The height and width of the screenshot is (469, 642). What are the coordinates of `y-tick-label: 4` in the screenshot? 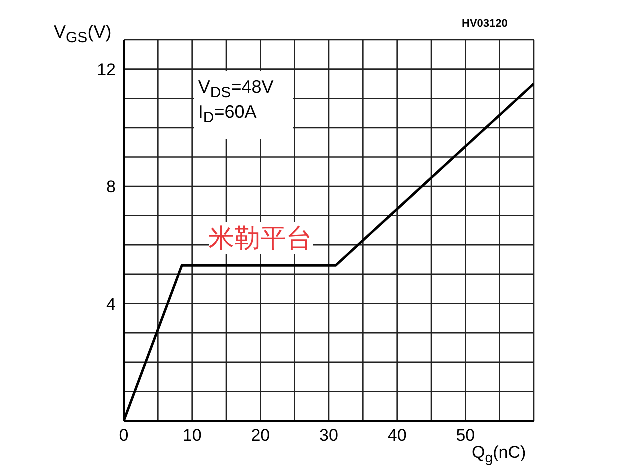 It's located at (111, 304).